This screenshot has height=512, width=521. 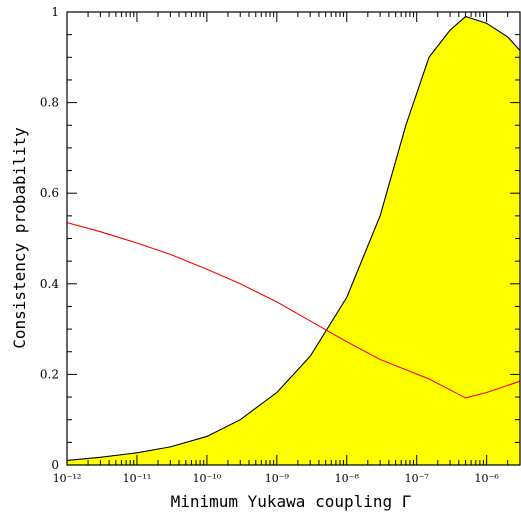 I want to click on x-tick-label: 10⁻⁶, so click(x=487, y=478).